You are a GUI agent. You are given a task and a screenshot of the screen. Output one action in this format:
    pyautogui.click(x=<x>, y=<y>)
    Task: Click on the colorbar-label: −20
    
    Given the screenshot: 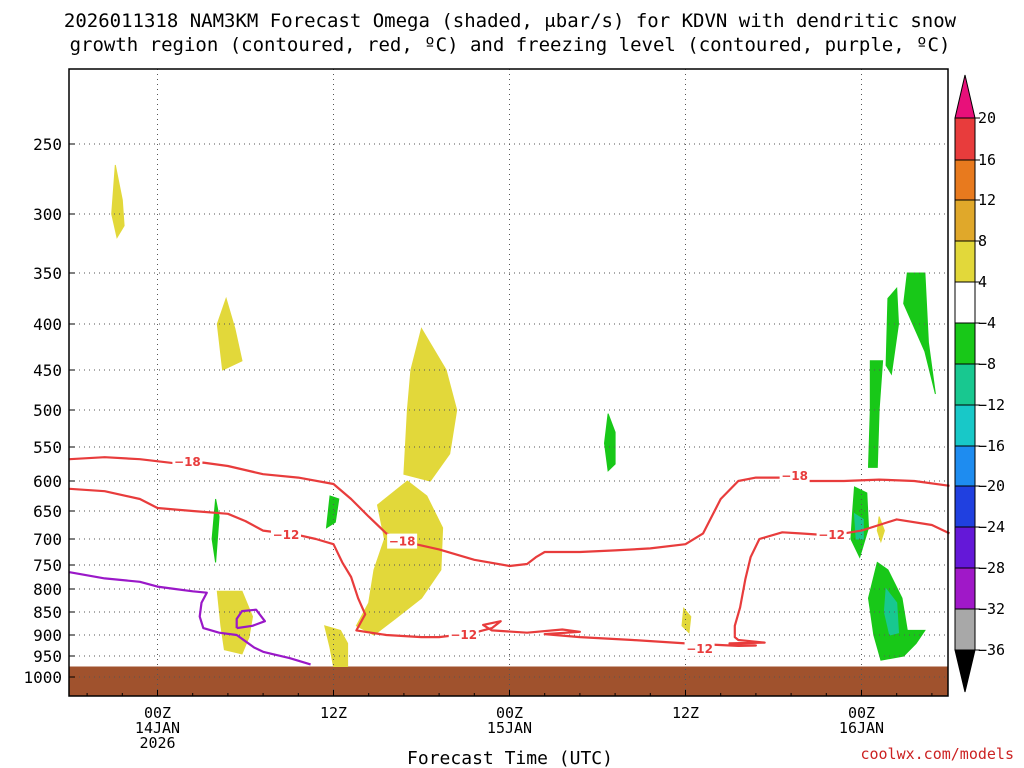 What is the action you would take?
    pyautogui.click(x=991, y=486)
    